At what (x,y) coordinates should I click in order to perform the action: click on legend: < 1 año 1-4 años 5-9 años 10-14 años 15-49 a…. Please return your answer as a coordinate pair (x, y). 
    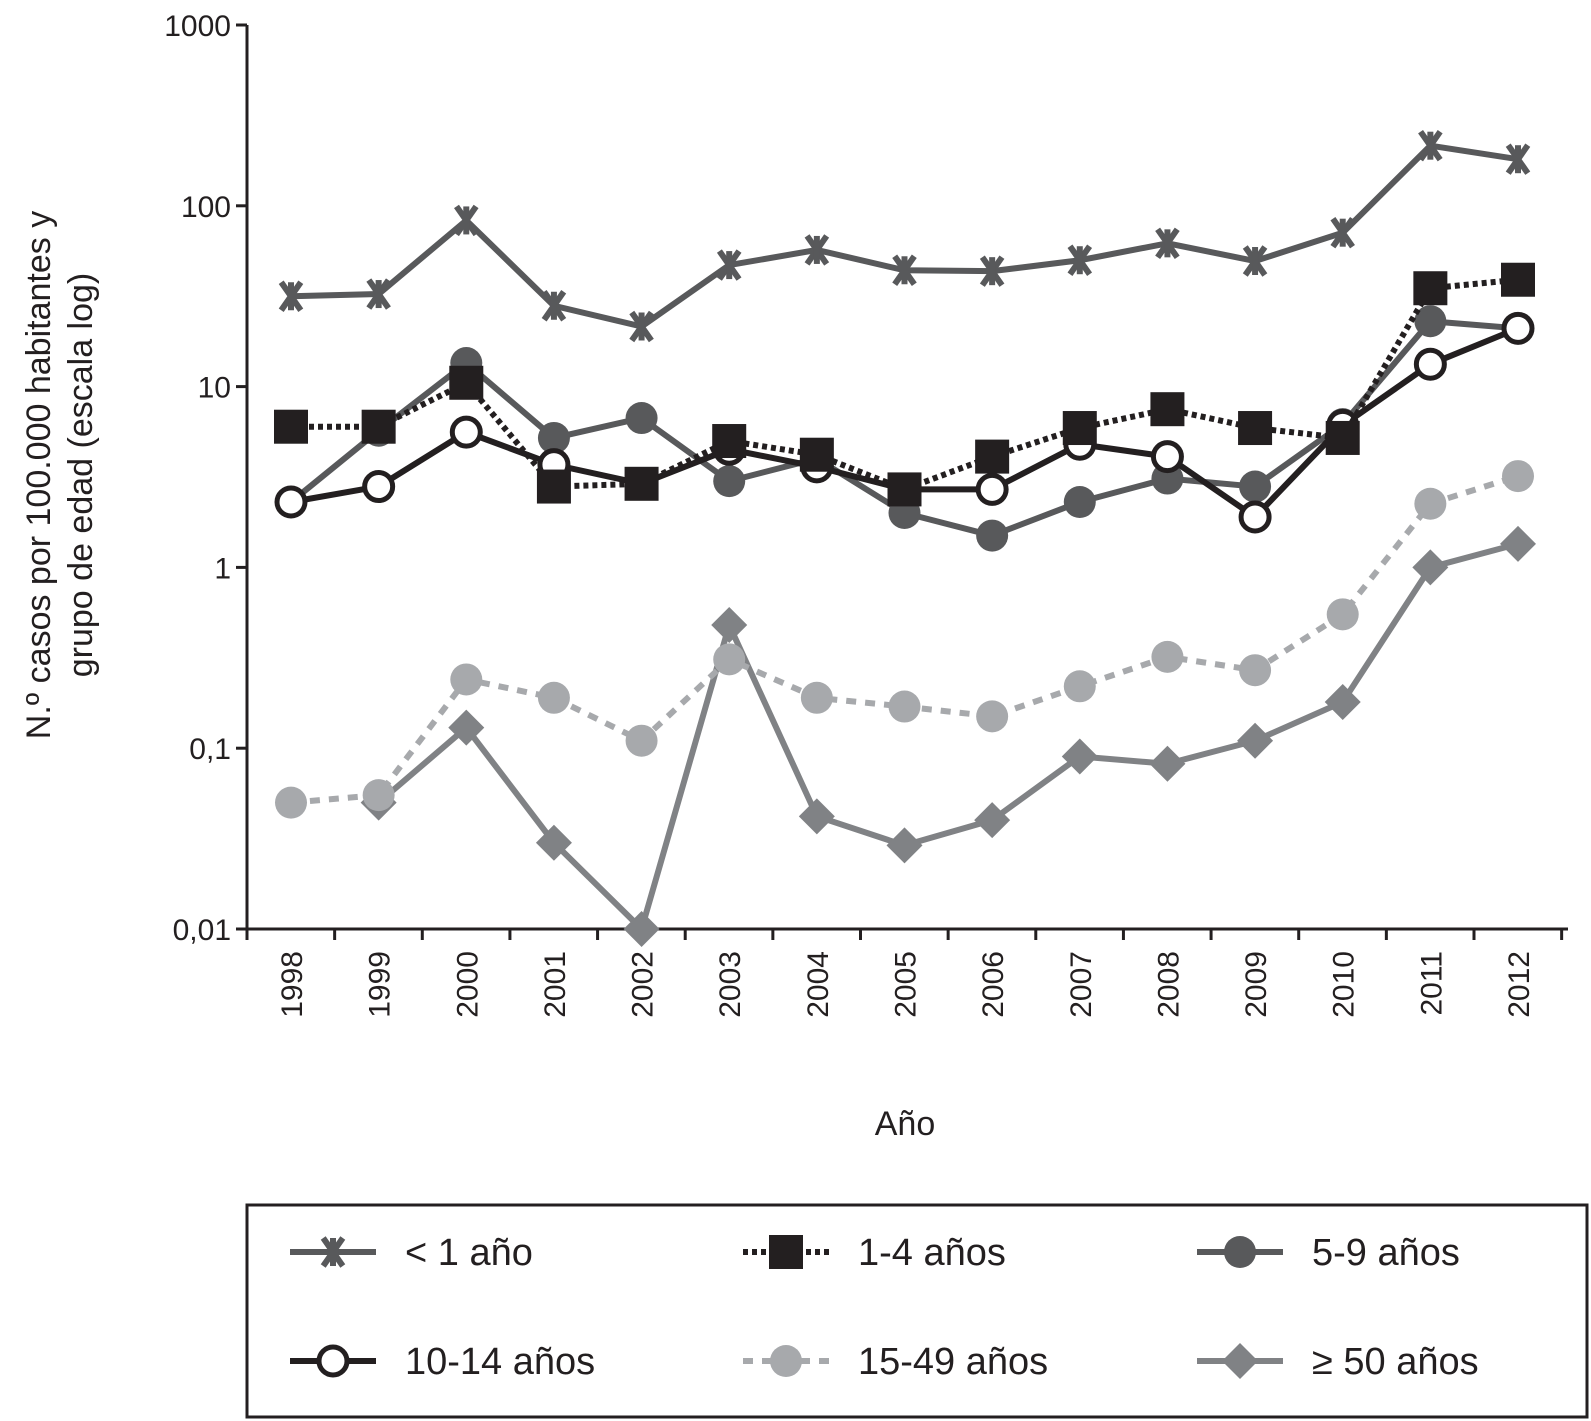
    Looking at the image, I should click on (917, 1311).